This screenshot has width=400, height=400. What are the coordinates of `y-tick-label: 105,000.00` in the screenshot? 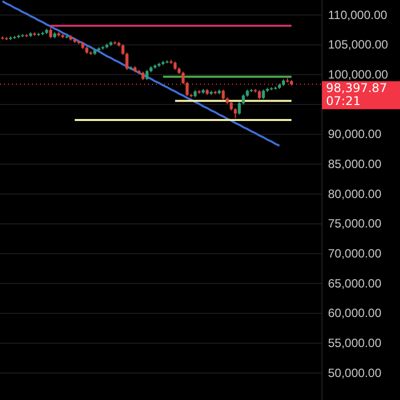 It's located at (358, 45).